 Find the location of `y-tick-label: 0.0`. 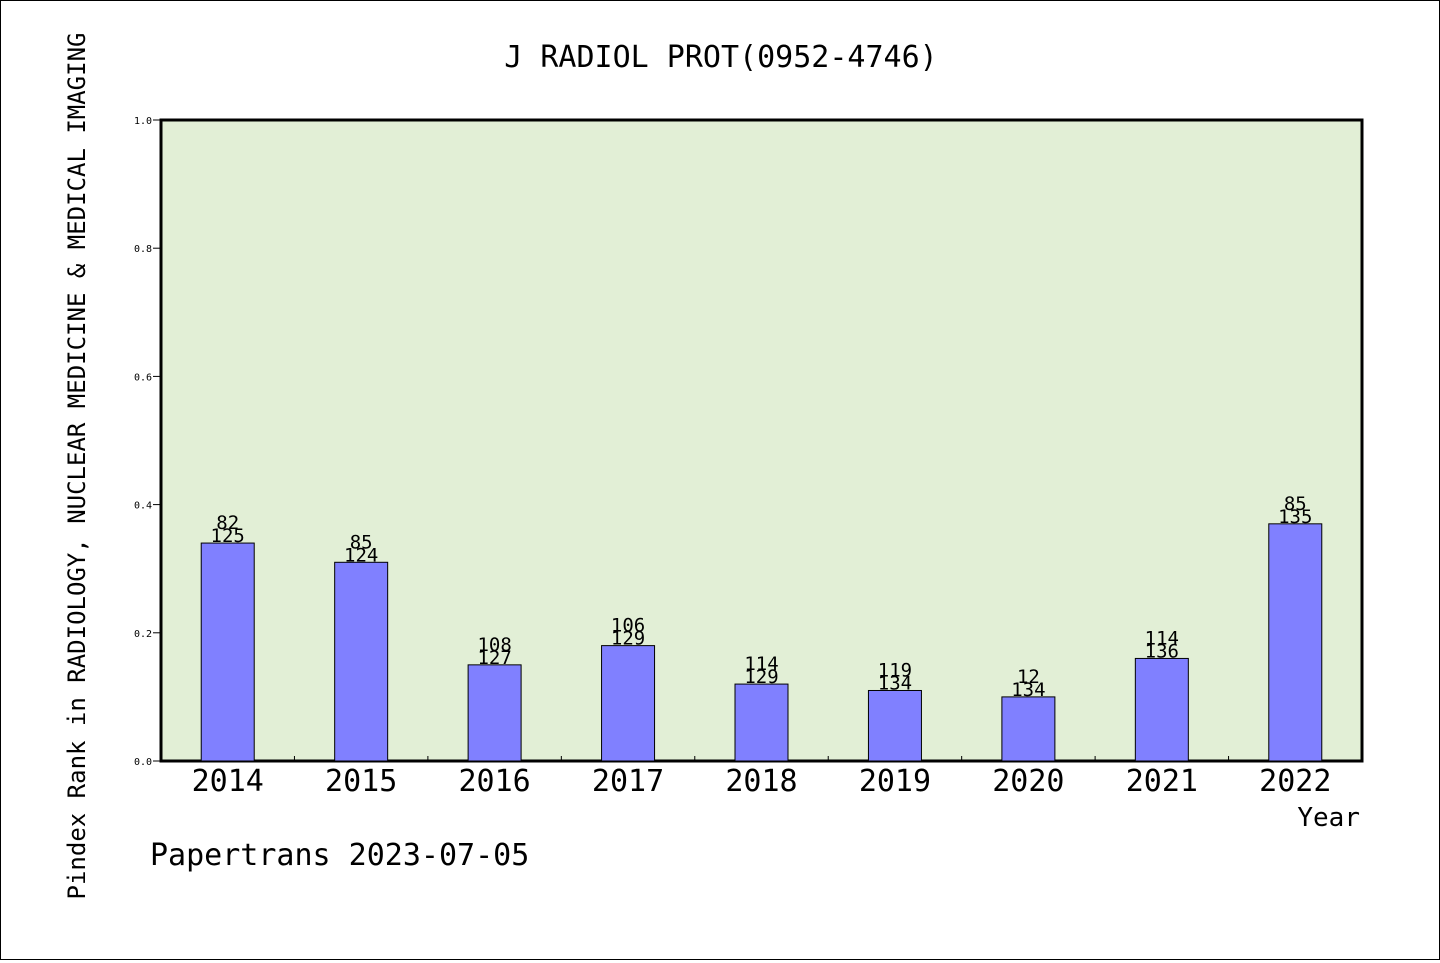

y-tick-label: 0.0 is located at coordinates (143, 762).